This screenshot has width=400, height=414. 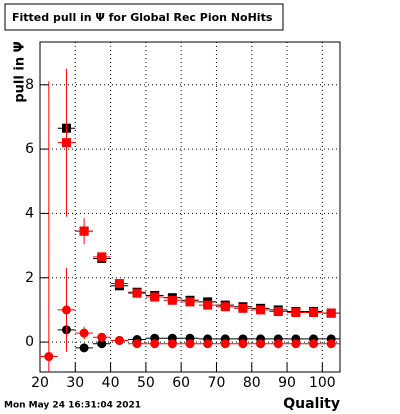 I want to click on y-tick-label: 6, so click(x=29, y=149).